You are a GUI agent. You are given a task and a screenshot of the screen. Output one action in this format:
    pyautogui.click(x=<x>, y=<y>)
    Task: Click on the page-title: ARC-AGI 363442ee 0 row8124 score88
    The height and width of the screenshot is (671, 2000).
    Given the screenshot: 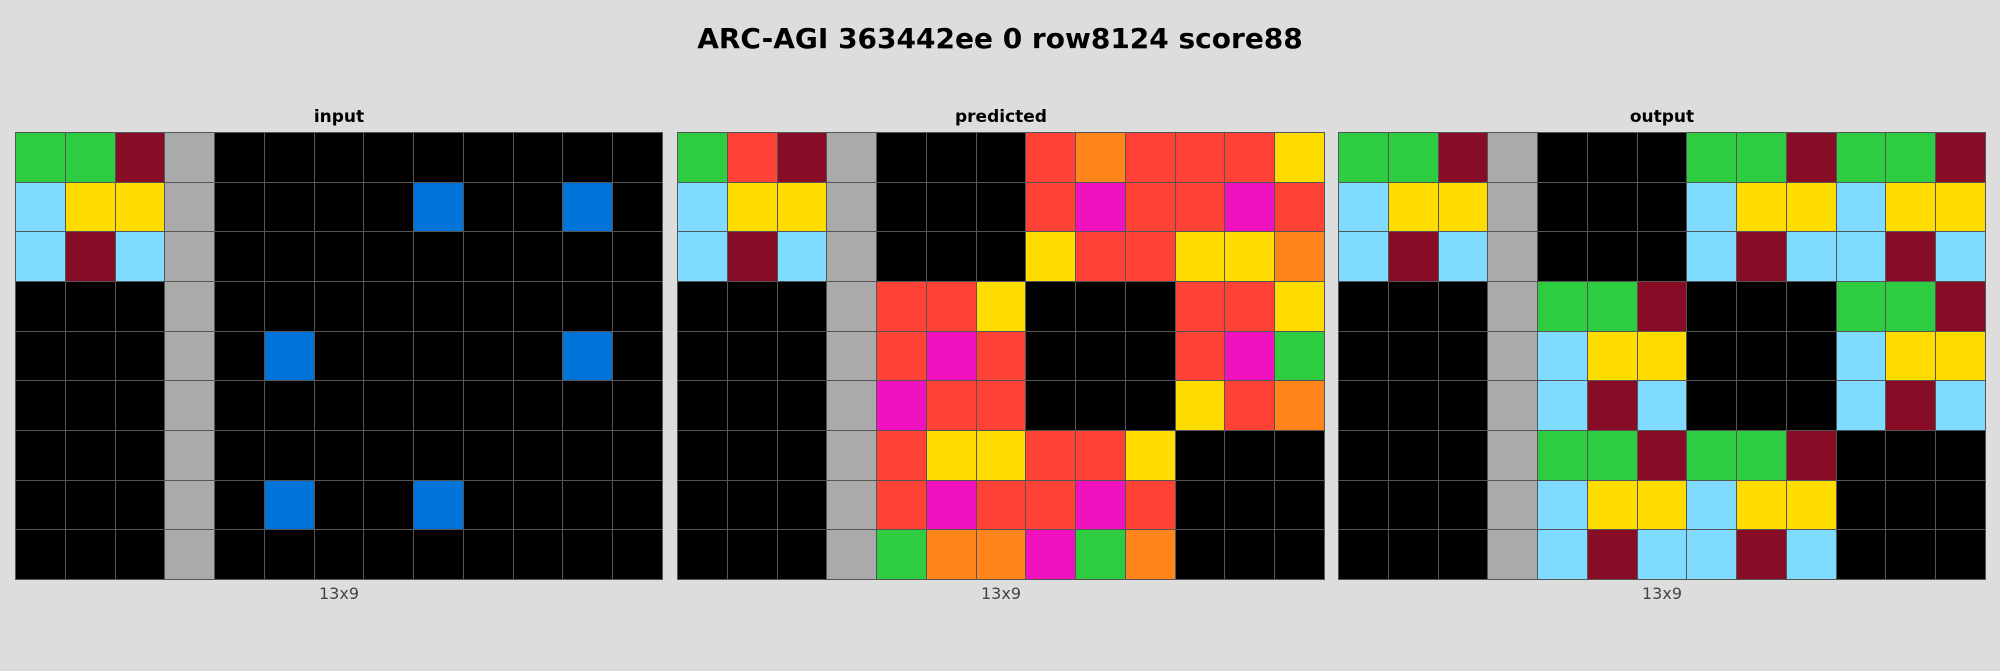 What is the action you would take?
    pyautogui.click(x=1000, y=38)
    